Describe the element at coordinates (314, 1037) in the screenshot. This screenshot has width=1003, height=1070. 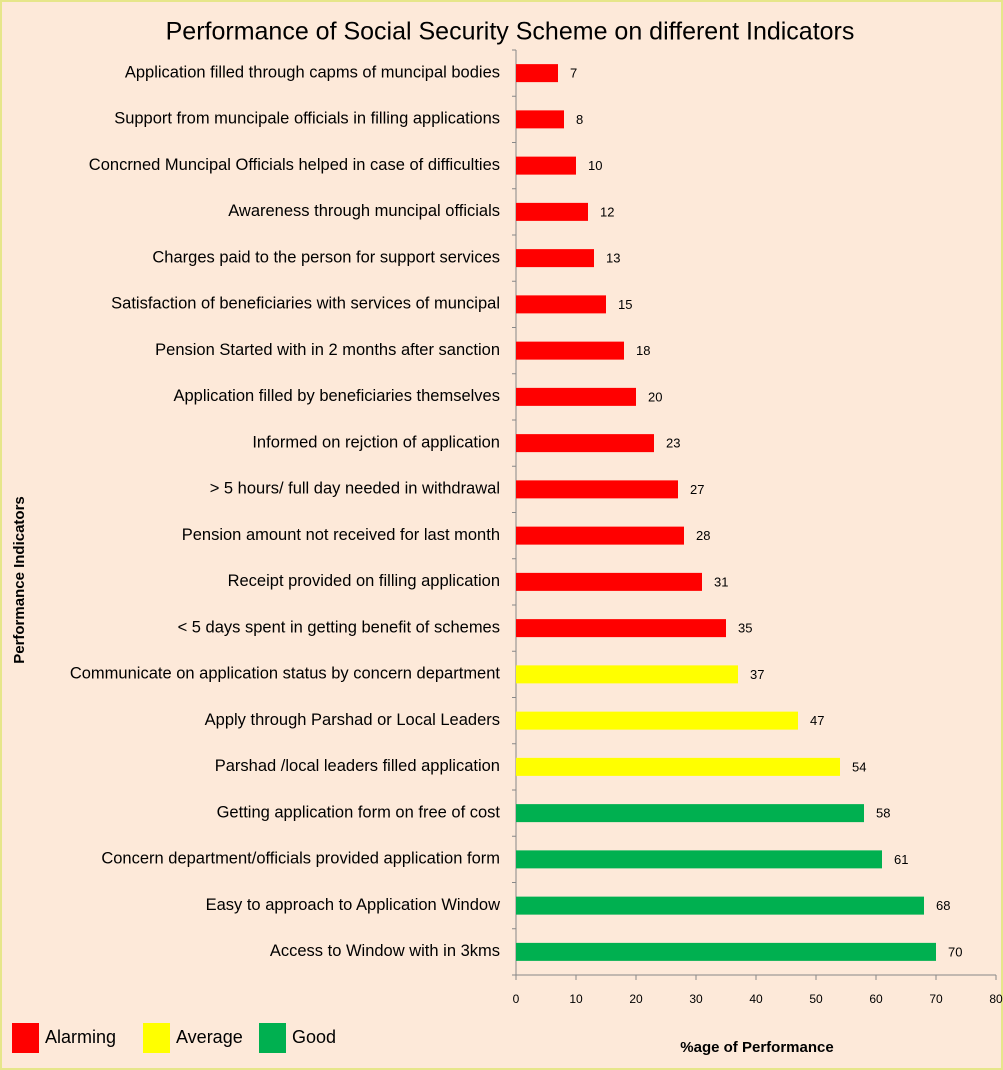
I see `legend-label: Good` at that location.